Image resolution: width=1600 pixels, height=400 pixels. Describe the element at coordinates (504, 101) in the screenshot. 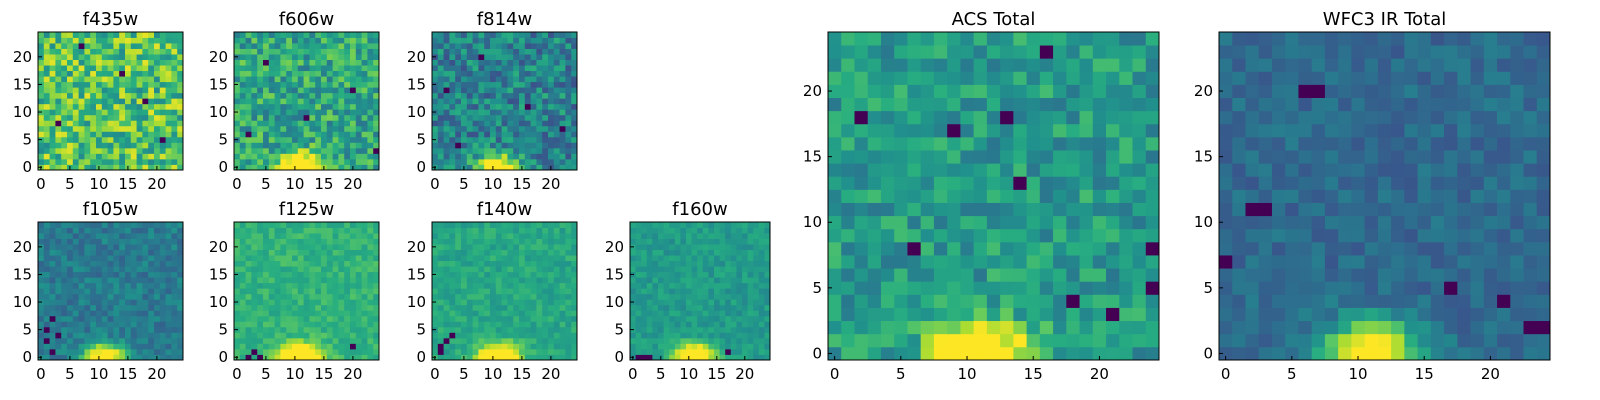

I see `plot-frame` at that location.